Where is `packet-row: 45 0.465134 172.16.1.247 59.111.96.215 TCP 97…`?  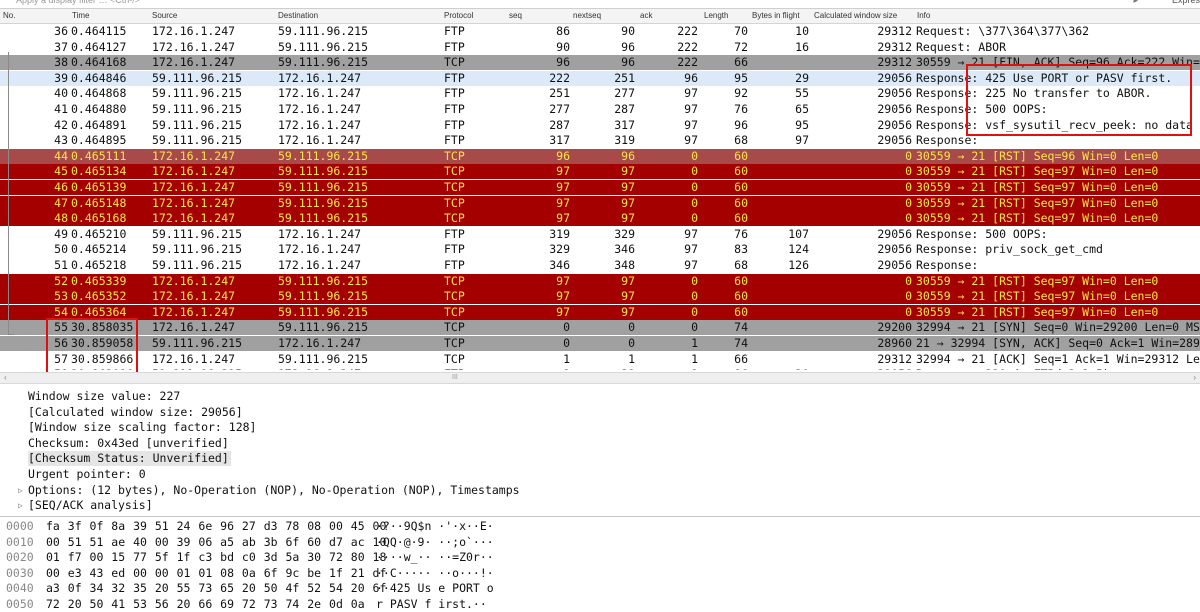
packet-row: 45 0.465134 172.16.1.247 59.111.96.215 TCP 97… is located at coordinates (600, 172).